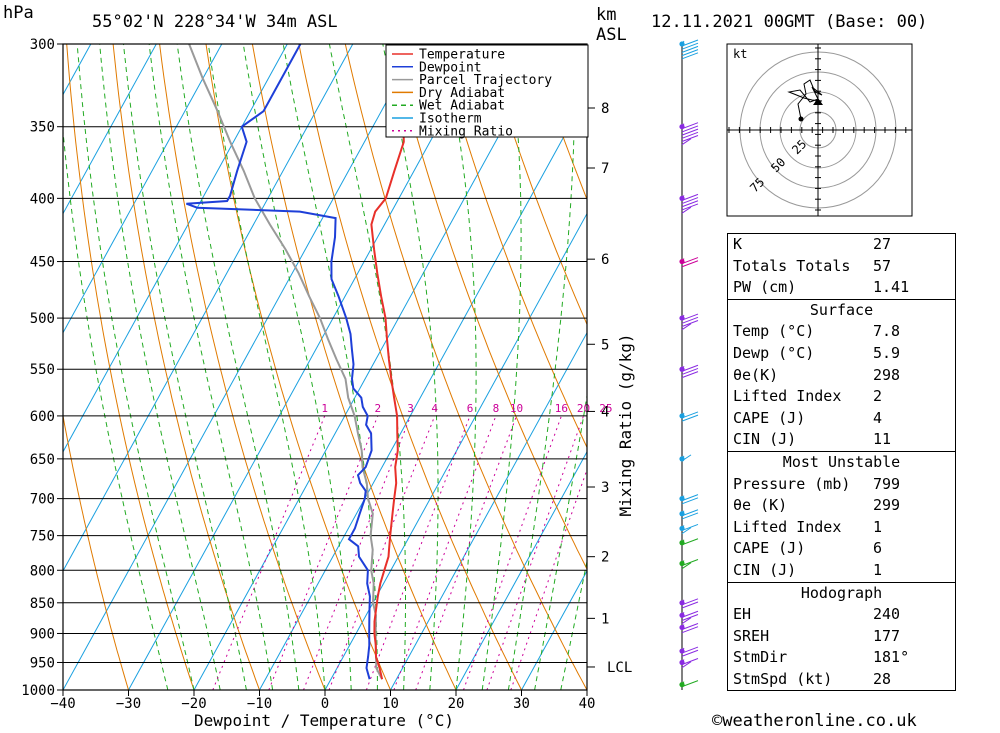  Describe the element at coordinates (887, 614) in the screenshot. I see `index-value: 240` at that location.